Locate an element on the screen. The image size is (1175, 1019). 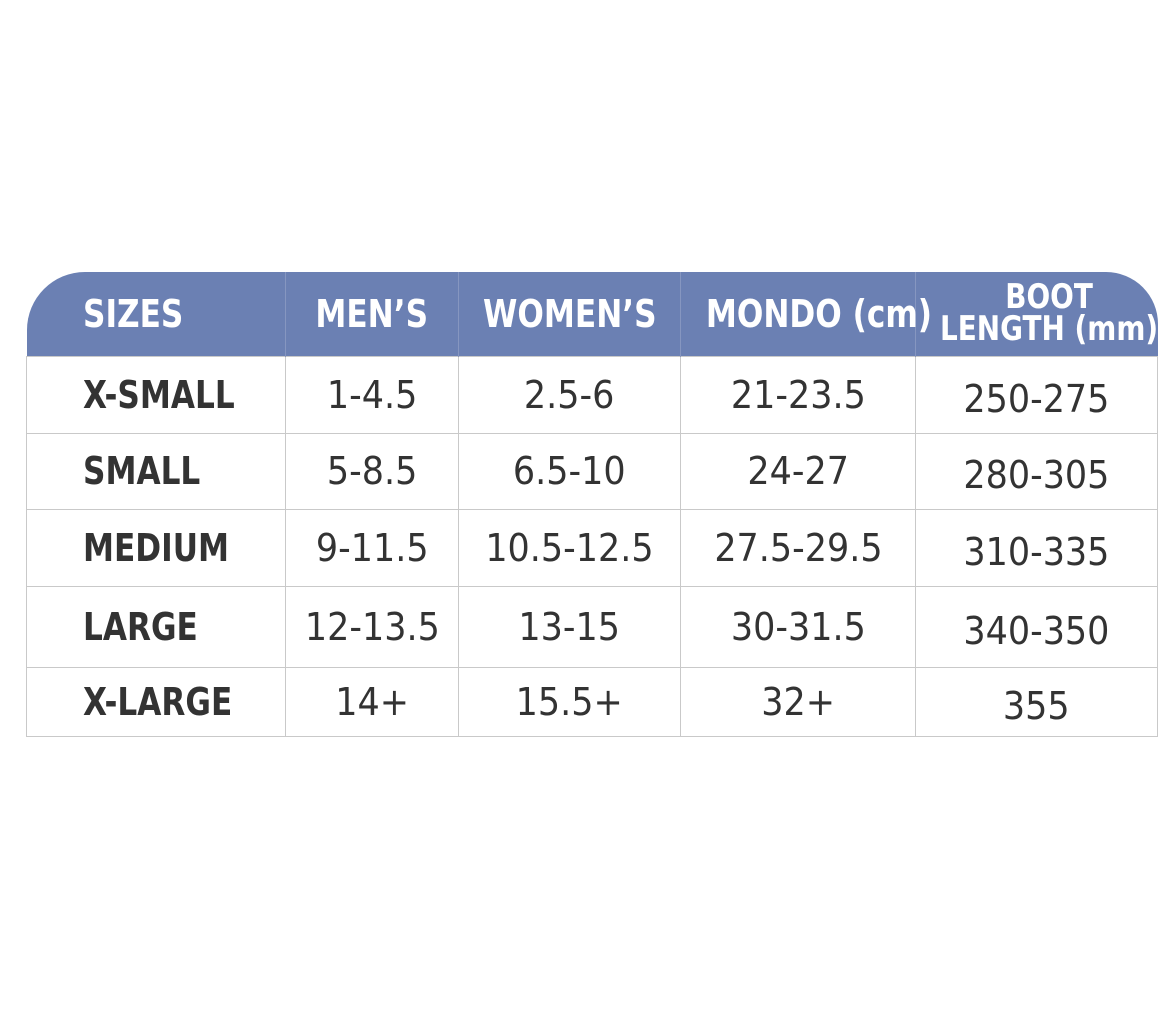
cell-mondo: 21-23.5 is located at coordinates (798, 394).